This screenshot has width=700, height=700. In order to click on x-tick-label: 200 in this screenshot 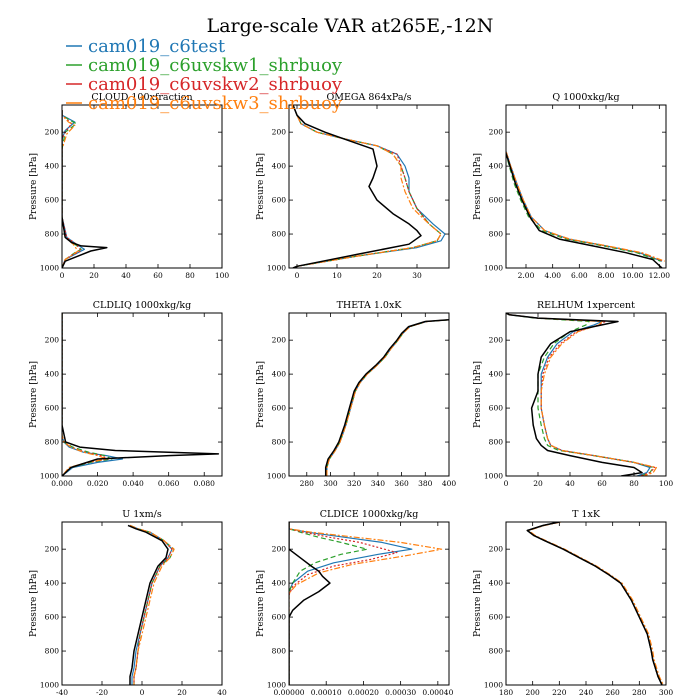, I will do `click(533, 692)`.